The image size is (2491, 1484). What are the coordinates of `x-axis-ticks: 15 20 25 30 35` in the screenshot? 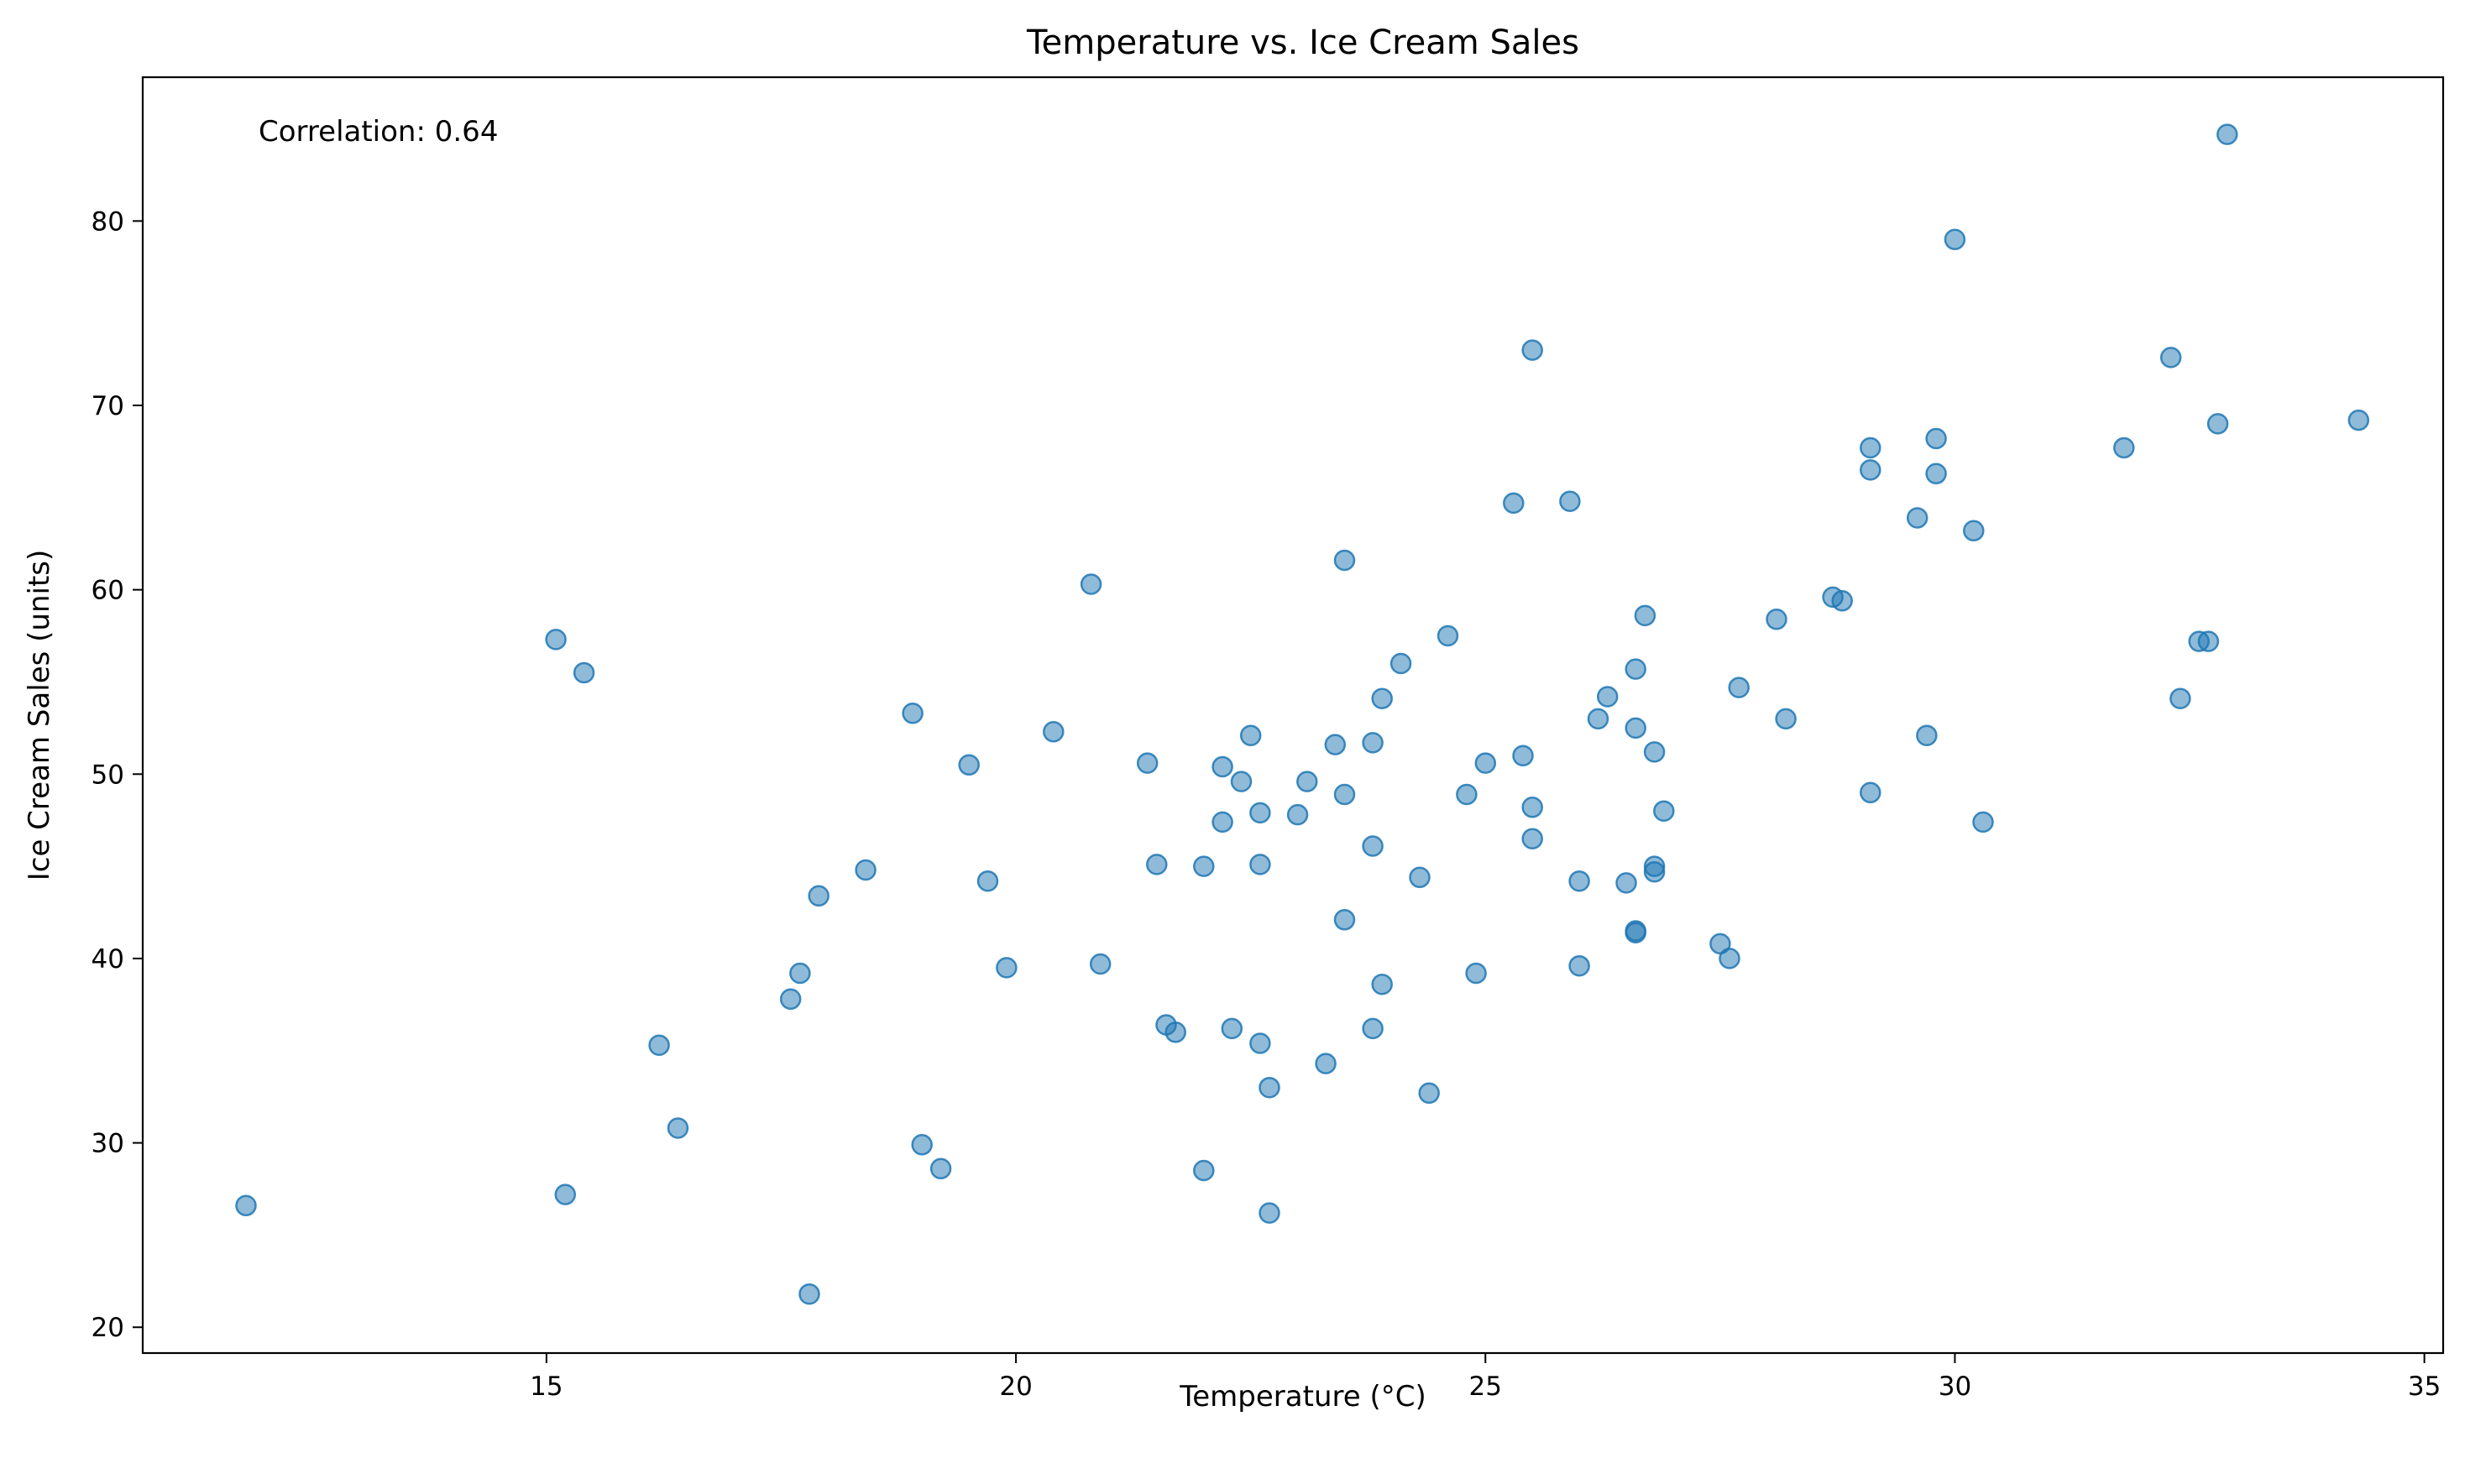 It's located at (1486, 1377).